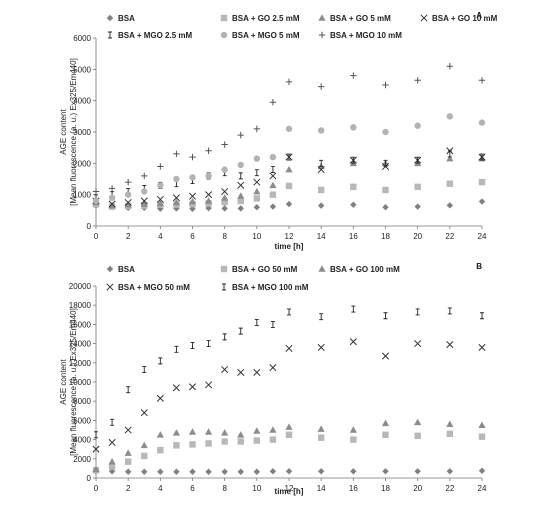 The height and width of the screenshot is (510, 550). I want to click on legend-entry: BSA, so click(120, 18).